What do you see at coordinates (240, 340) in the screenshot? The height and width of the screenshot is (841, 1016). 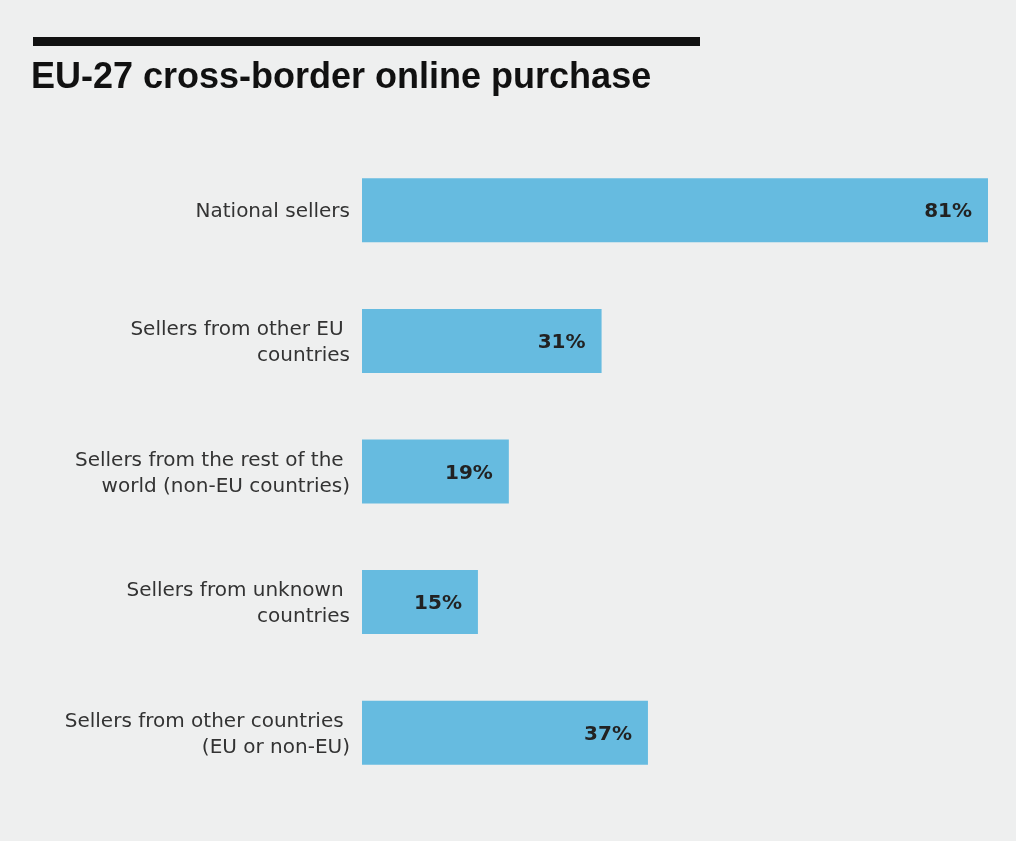 I see `y-tick-label: Sellers from other EU countries` at bounding box center [240, 340].